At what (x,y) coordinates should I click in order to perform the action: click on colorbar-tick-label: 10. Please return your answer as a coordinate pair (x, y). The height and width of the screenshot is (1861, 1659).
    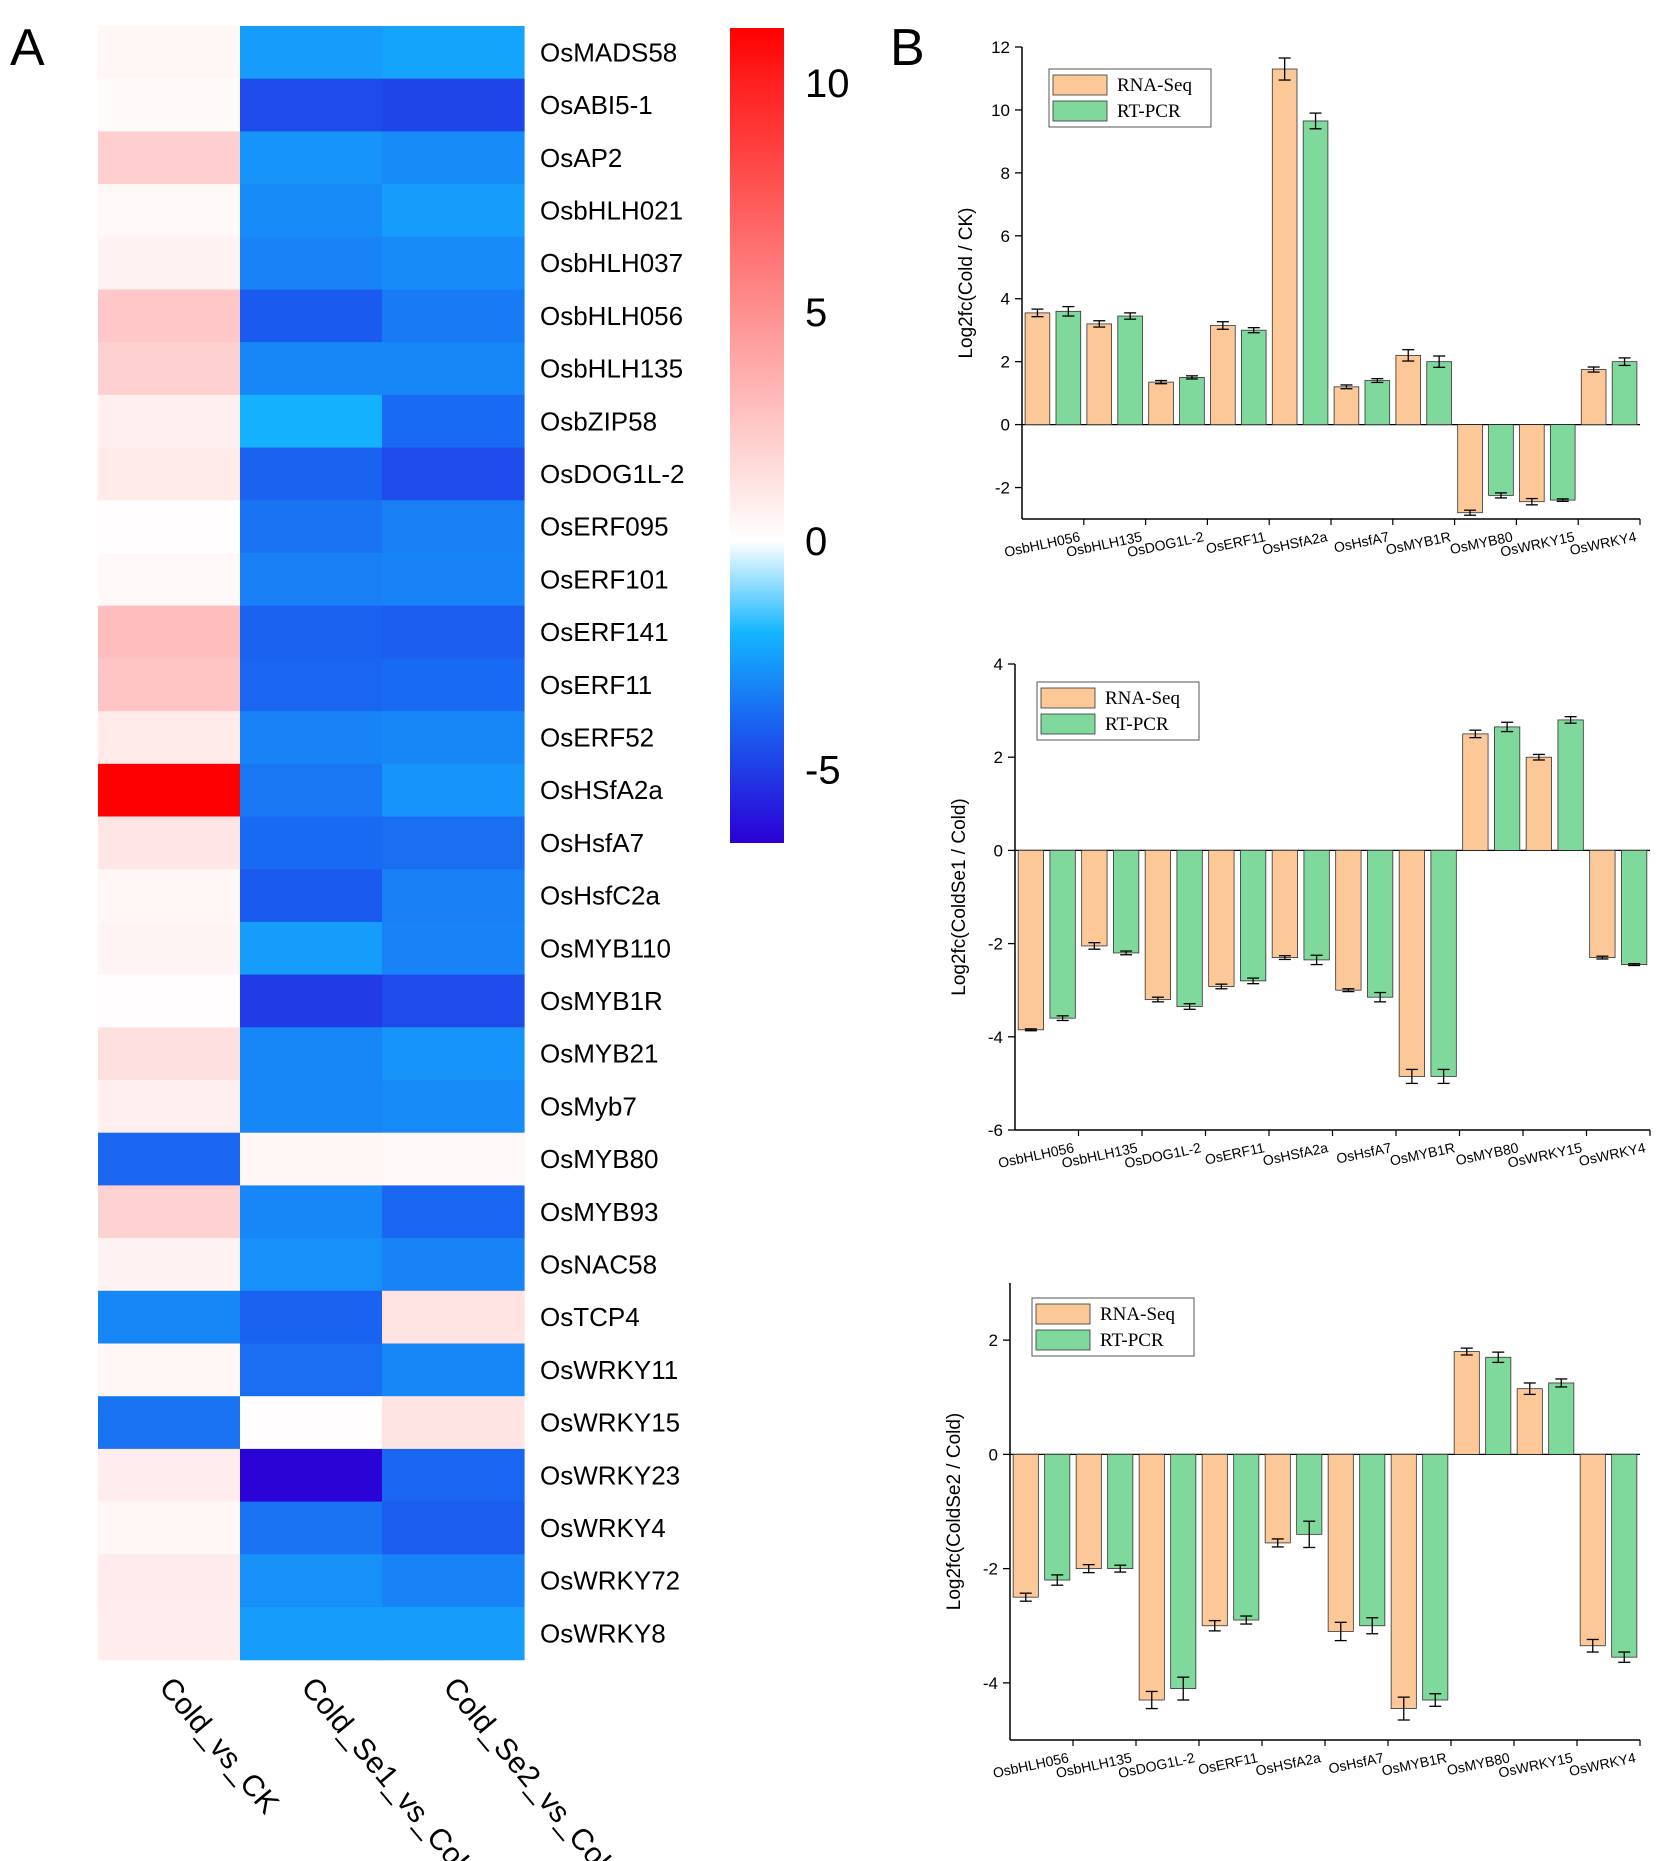
    Looking at the image, I should click on (827, 84).